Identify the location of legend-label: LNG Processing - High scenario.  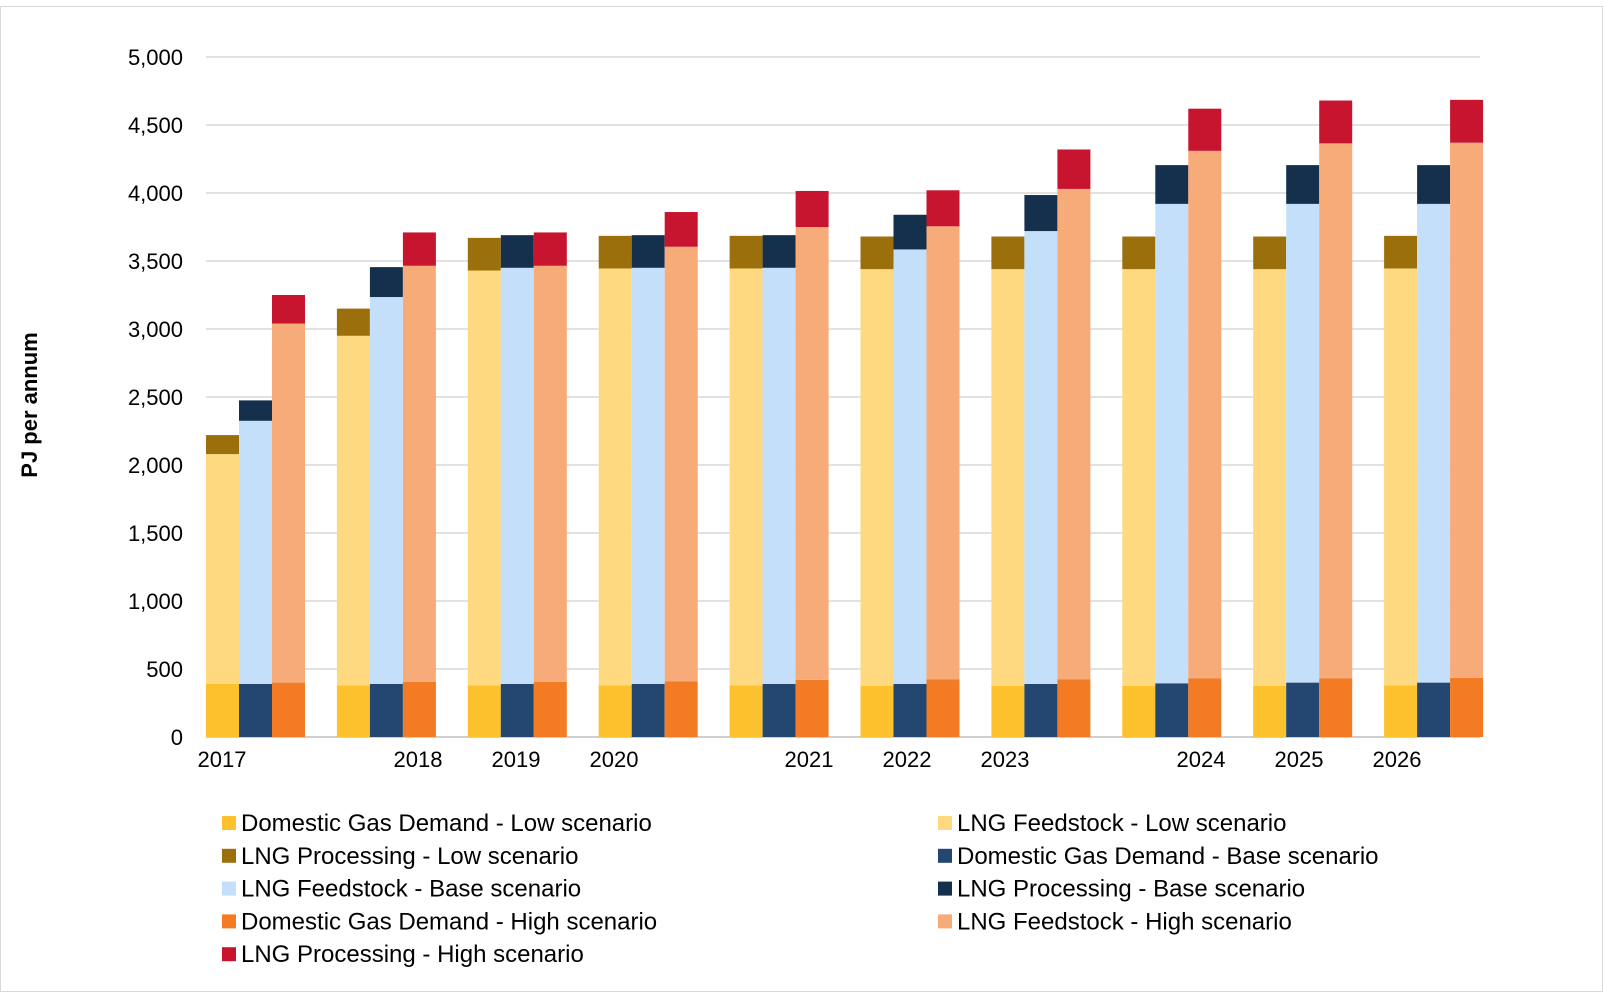
(412, 954).